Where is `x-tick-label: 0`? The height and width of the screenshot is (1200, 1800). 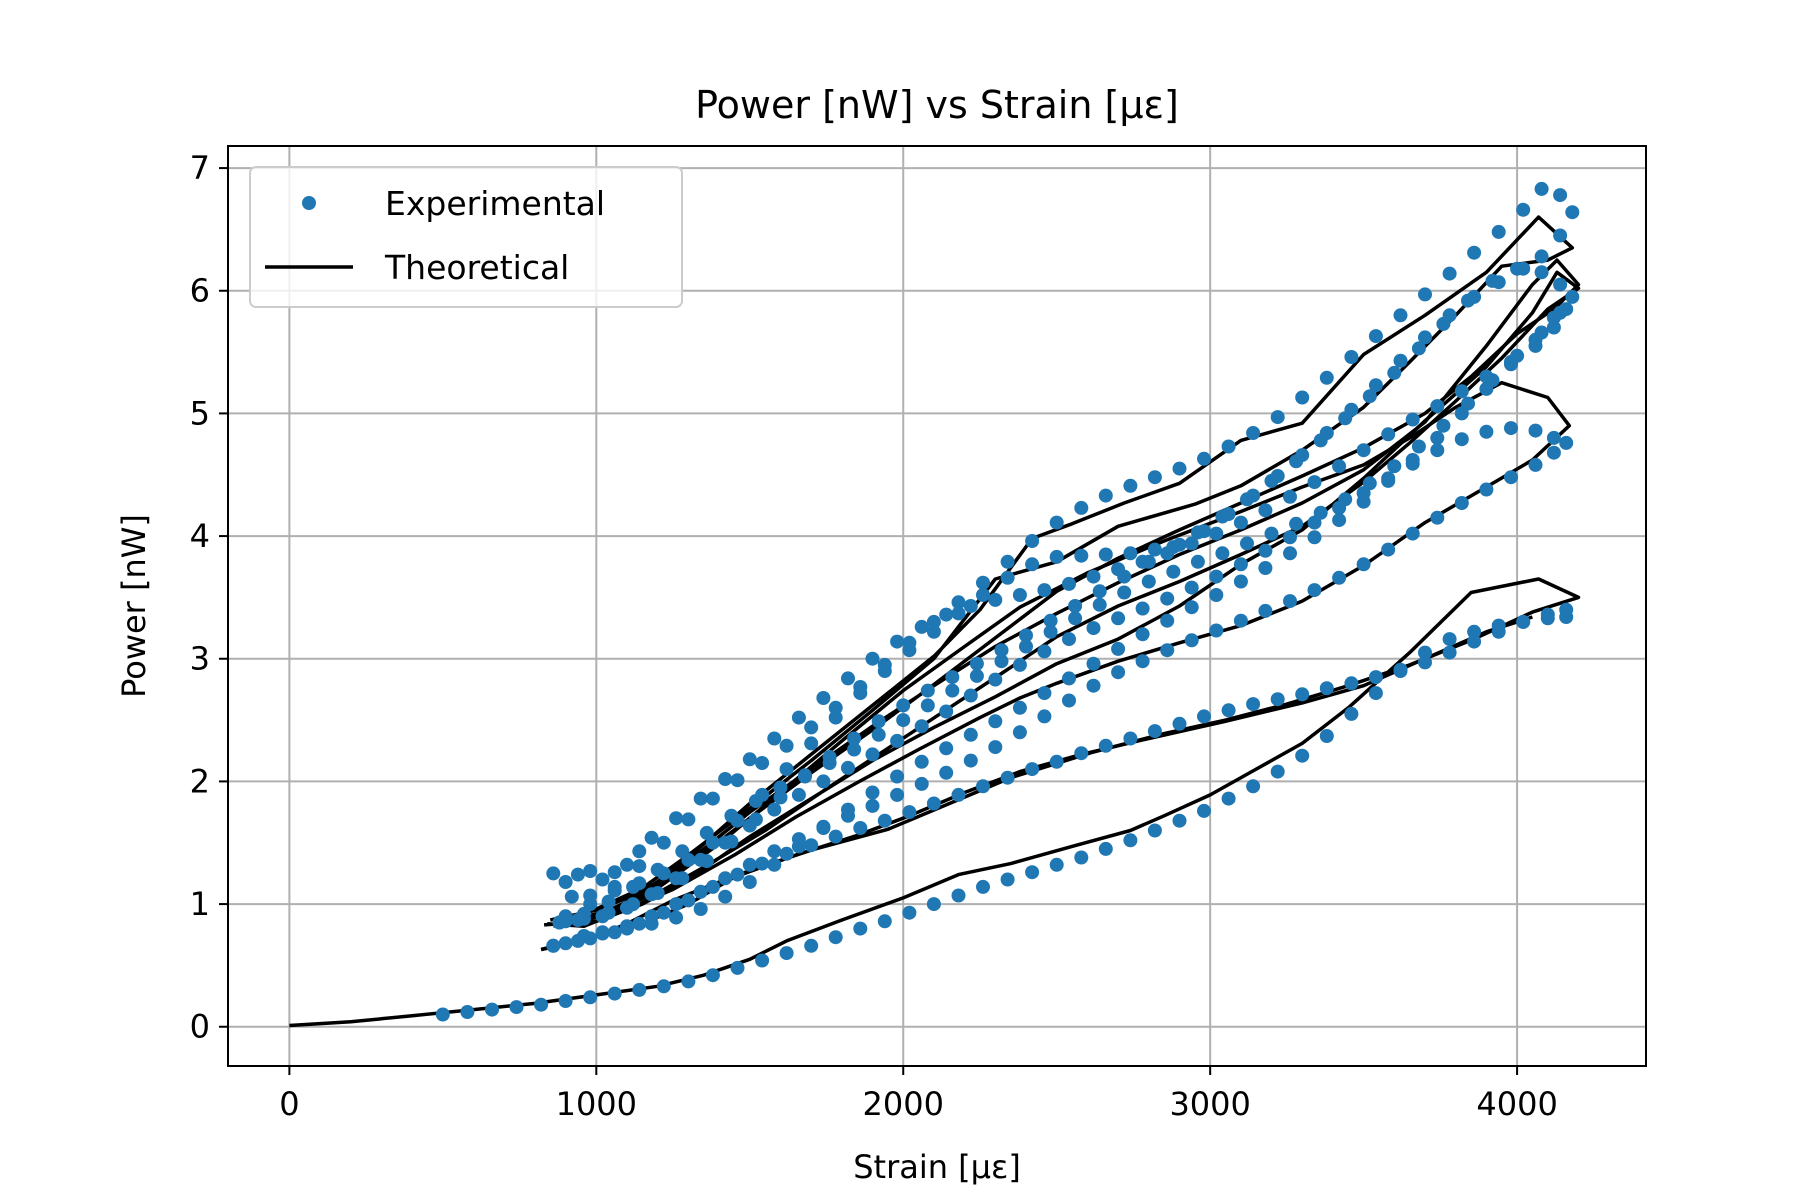 x-tick-label: 0 is located at coordinates (289, 1104).